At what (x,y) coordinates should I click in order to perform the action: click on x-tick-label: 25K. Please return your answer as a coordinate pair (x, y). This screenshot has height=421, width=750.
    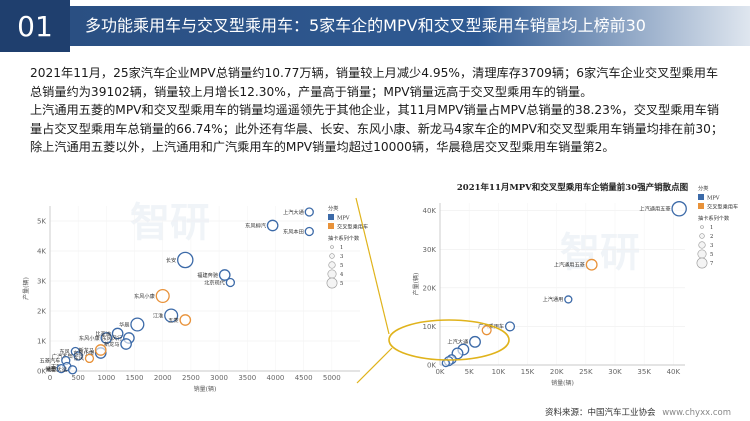
    Looking at the image, I should click on (586, 372).